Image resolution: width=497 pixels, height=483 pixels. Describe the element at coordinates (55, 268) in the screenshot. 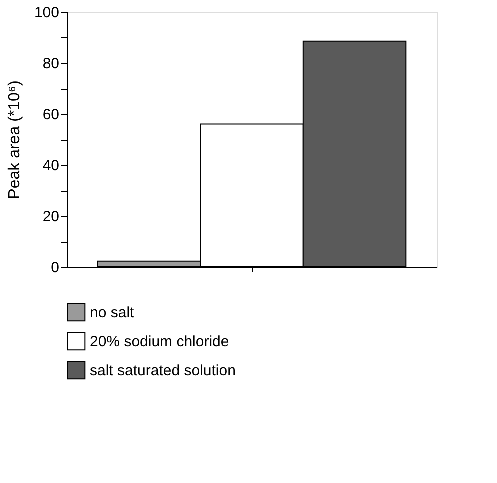

I see `y-tick-label: 0` at that location.